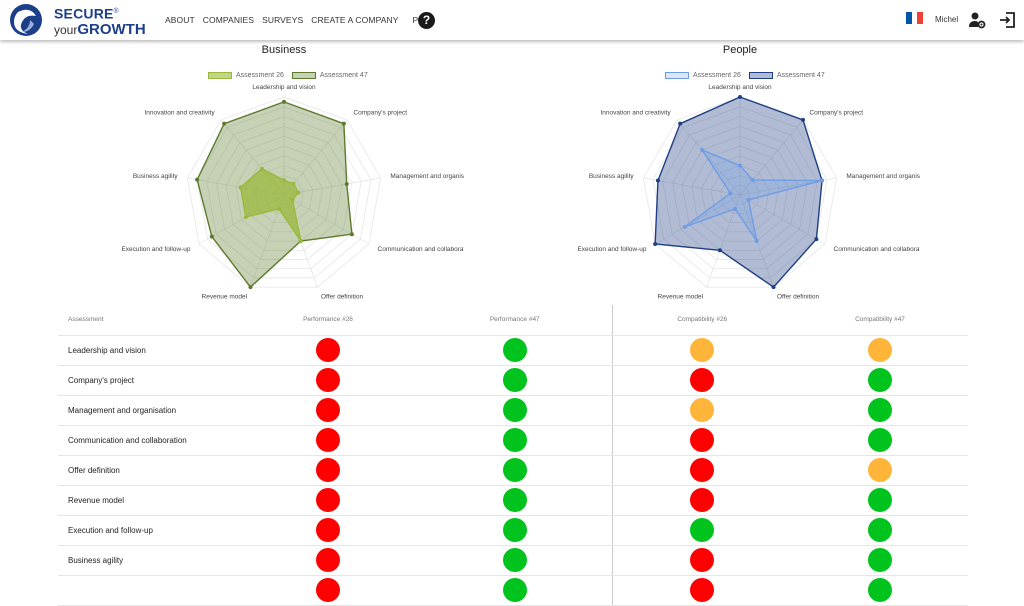 This screenshot has width=1024, height=606. What do you see at coordinates (611, 249) in the screenshot?
I see `axis-label: Execution and follow-up` at bounding box center [611, 249].